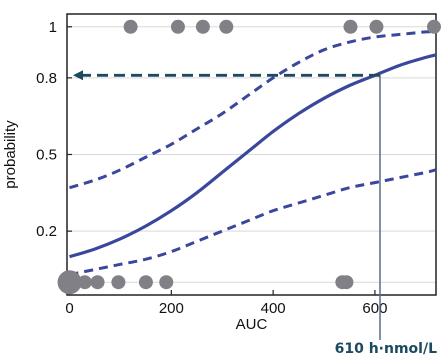 The height and width of the screenshot is (358, 444). What do you see at coordinates (53, 27) in the screenshot?
I see `y-tick-label: 1` at bounding box center [53, 27].